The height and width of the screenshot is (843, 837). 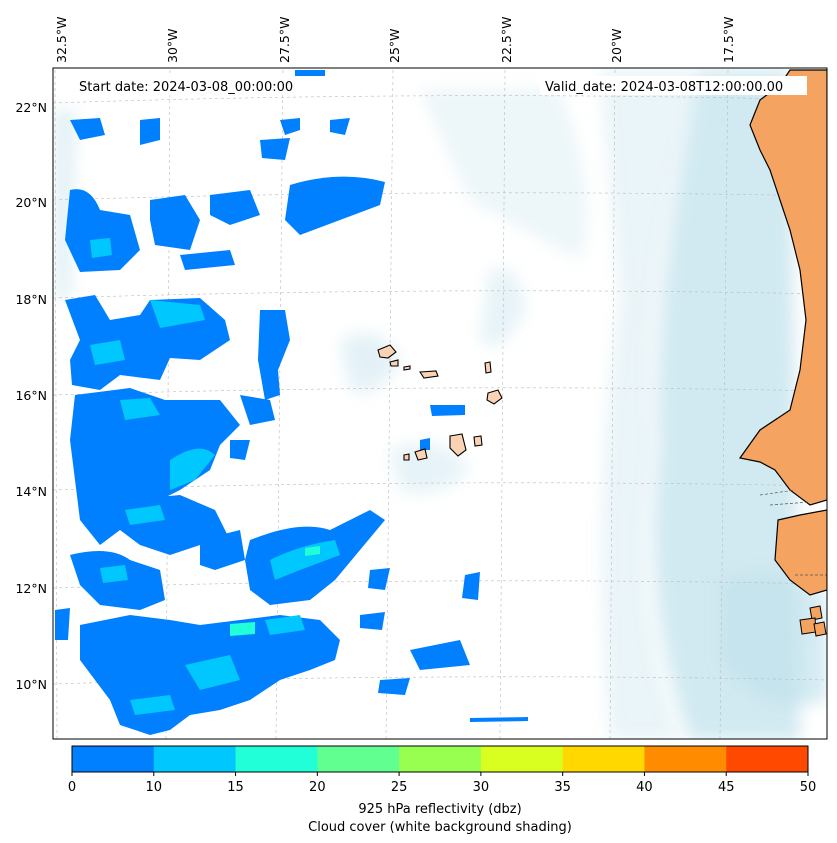 What do you see at coordinates (728, 40) in the screenshot?
I see `lon-label-17-5w: 17.5°W` at bounding box center [728, 40].